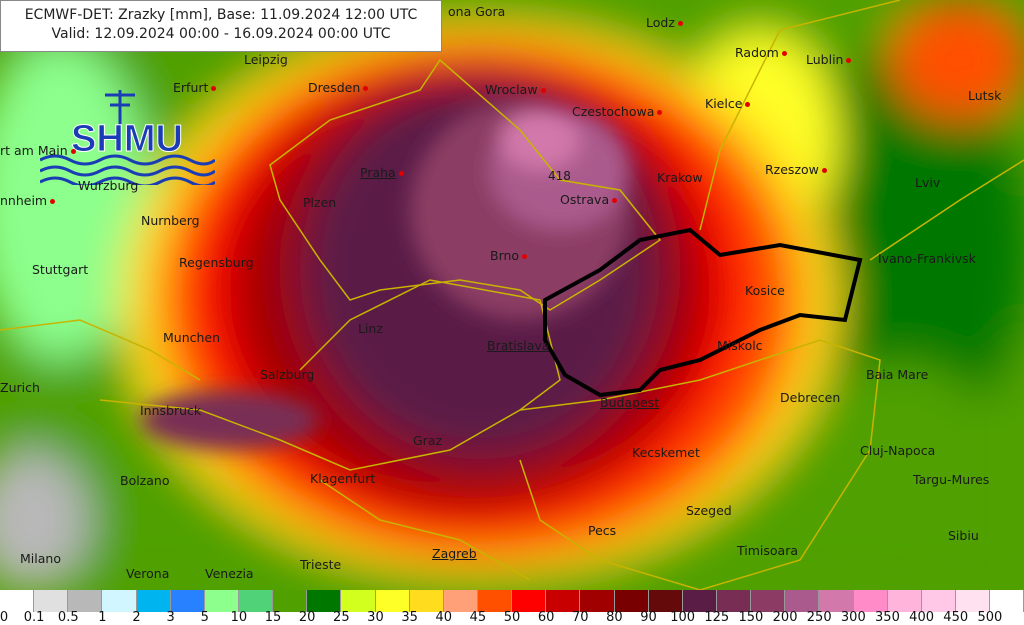  Describe the element at coordinates (963, 535) in the screenshot. I see `city-label: Sibiu` at that location.